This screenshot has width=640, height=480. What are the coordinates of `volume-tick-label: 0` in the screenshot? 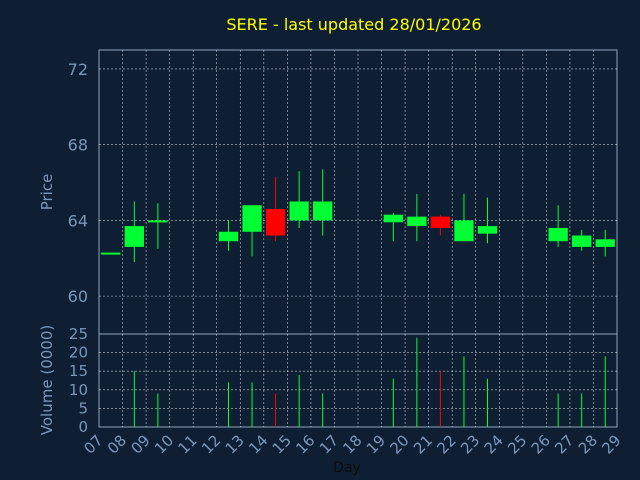 It's located at (83, 427).